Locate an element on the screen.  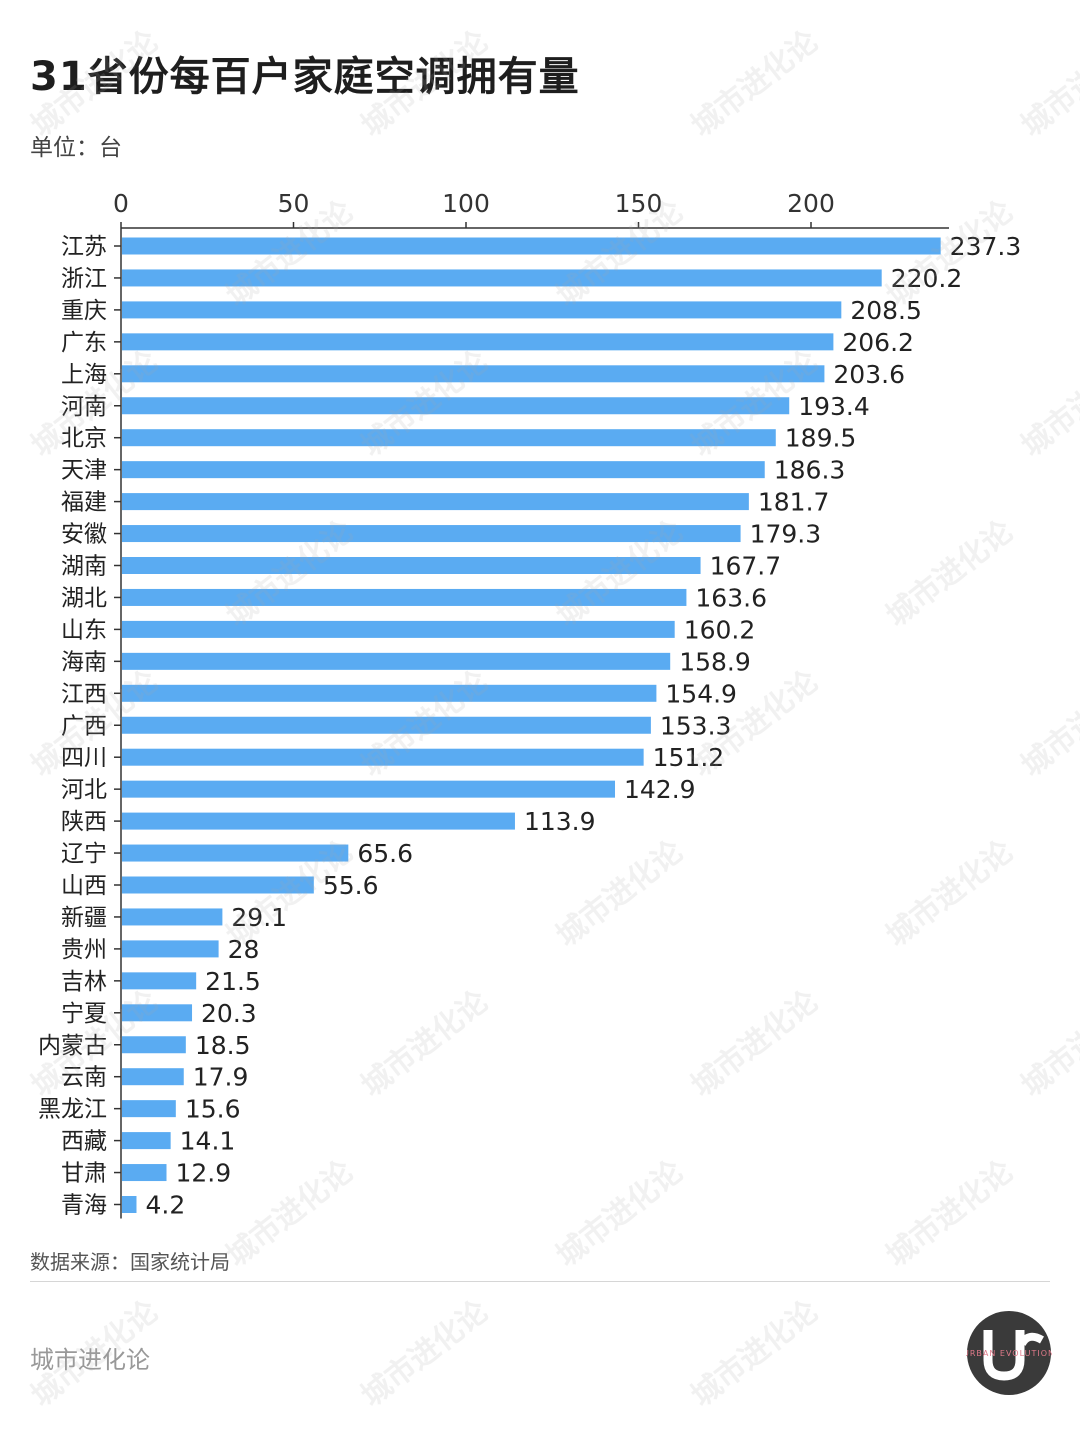
value-label: 151.2 is located at coordinates (689, 757).